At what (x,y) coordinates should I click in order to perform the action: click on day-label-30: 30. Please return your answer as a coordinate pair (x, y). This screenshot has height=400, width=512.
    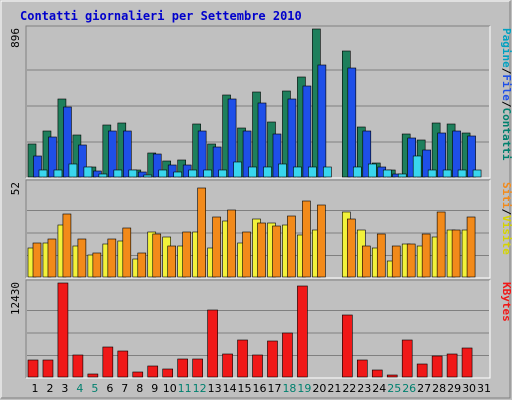
    Looking at the image, I should click on (469, 388).